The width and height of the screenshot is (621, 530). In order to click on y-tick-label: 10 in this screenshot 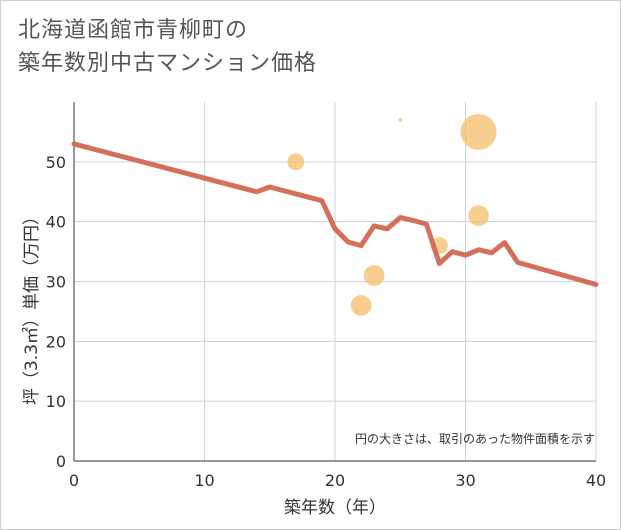, I will do `click(56, 401)`.